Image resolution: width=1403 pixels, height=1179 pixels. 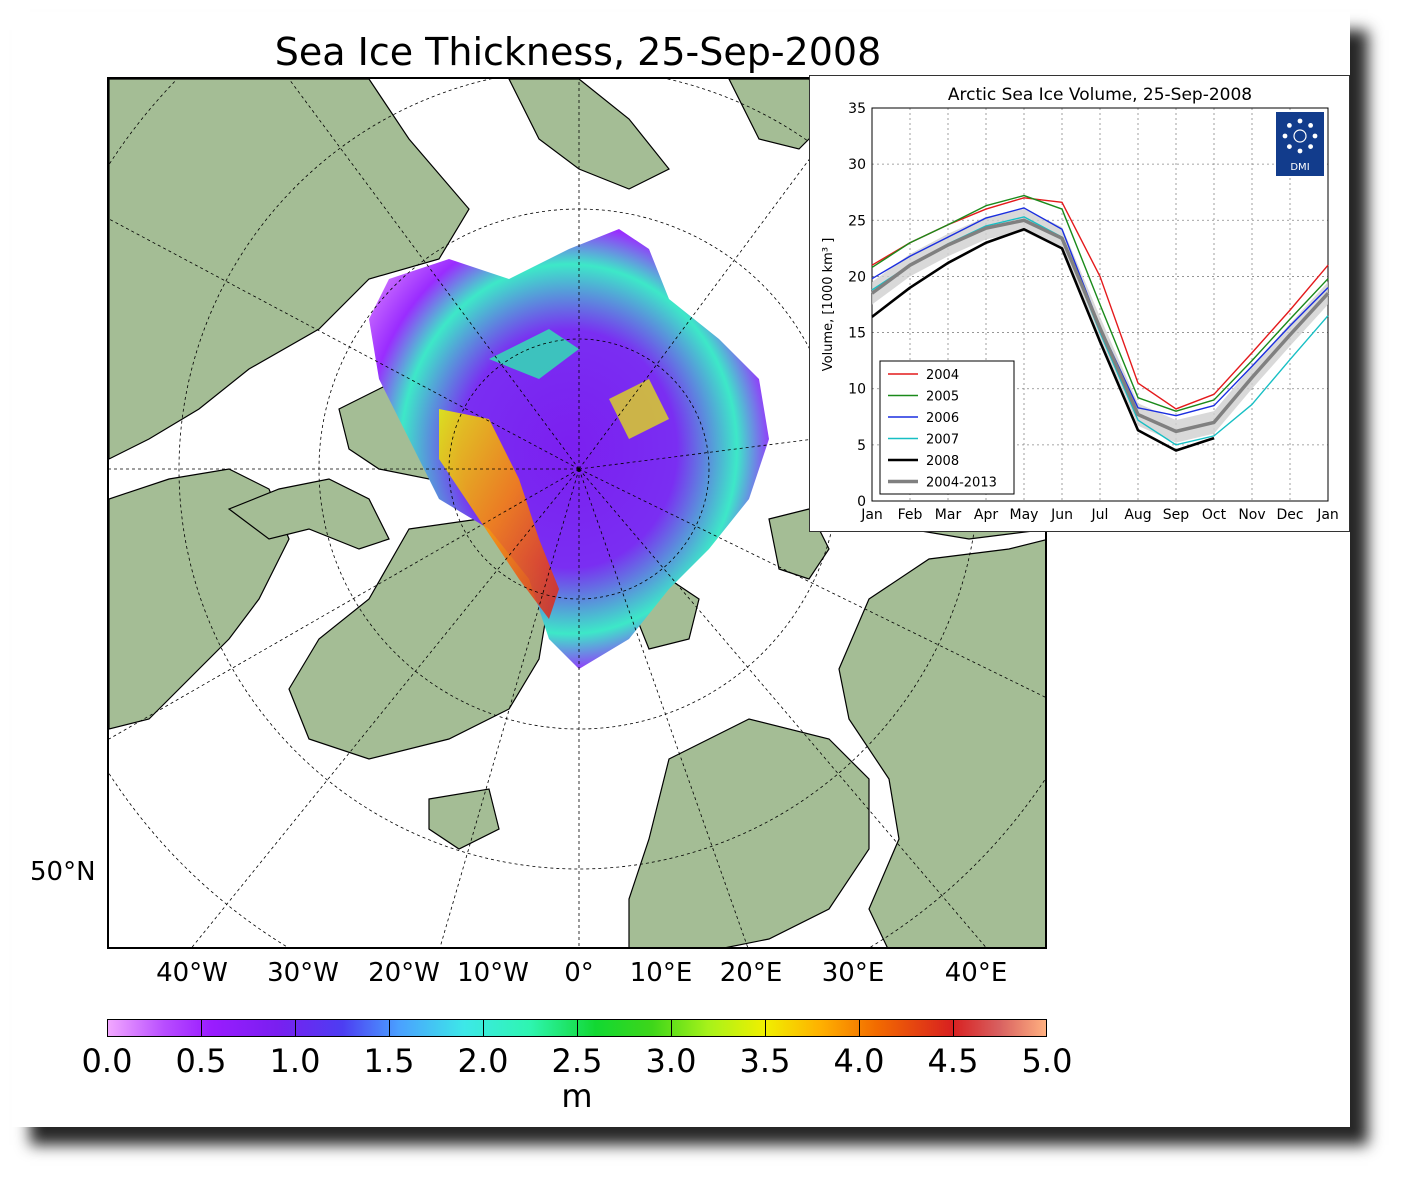 What do you see at coordinates (947, 427) in the screenshot?
I see `legend-box` at bounding box center [947, 427].